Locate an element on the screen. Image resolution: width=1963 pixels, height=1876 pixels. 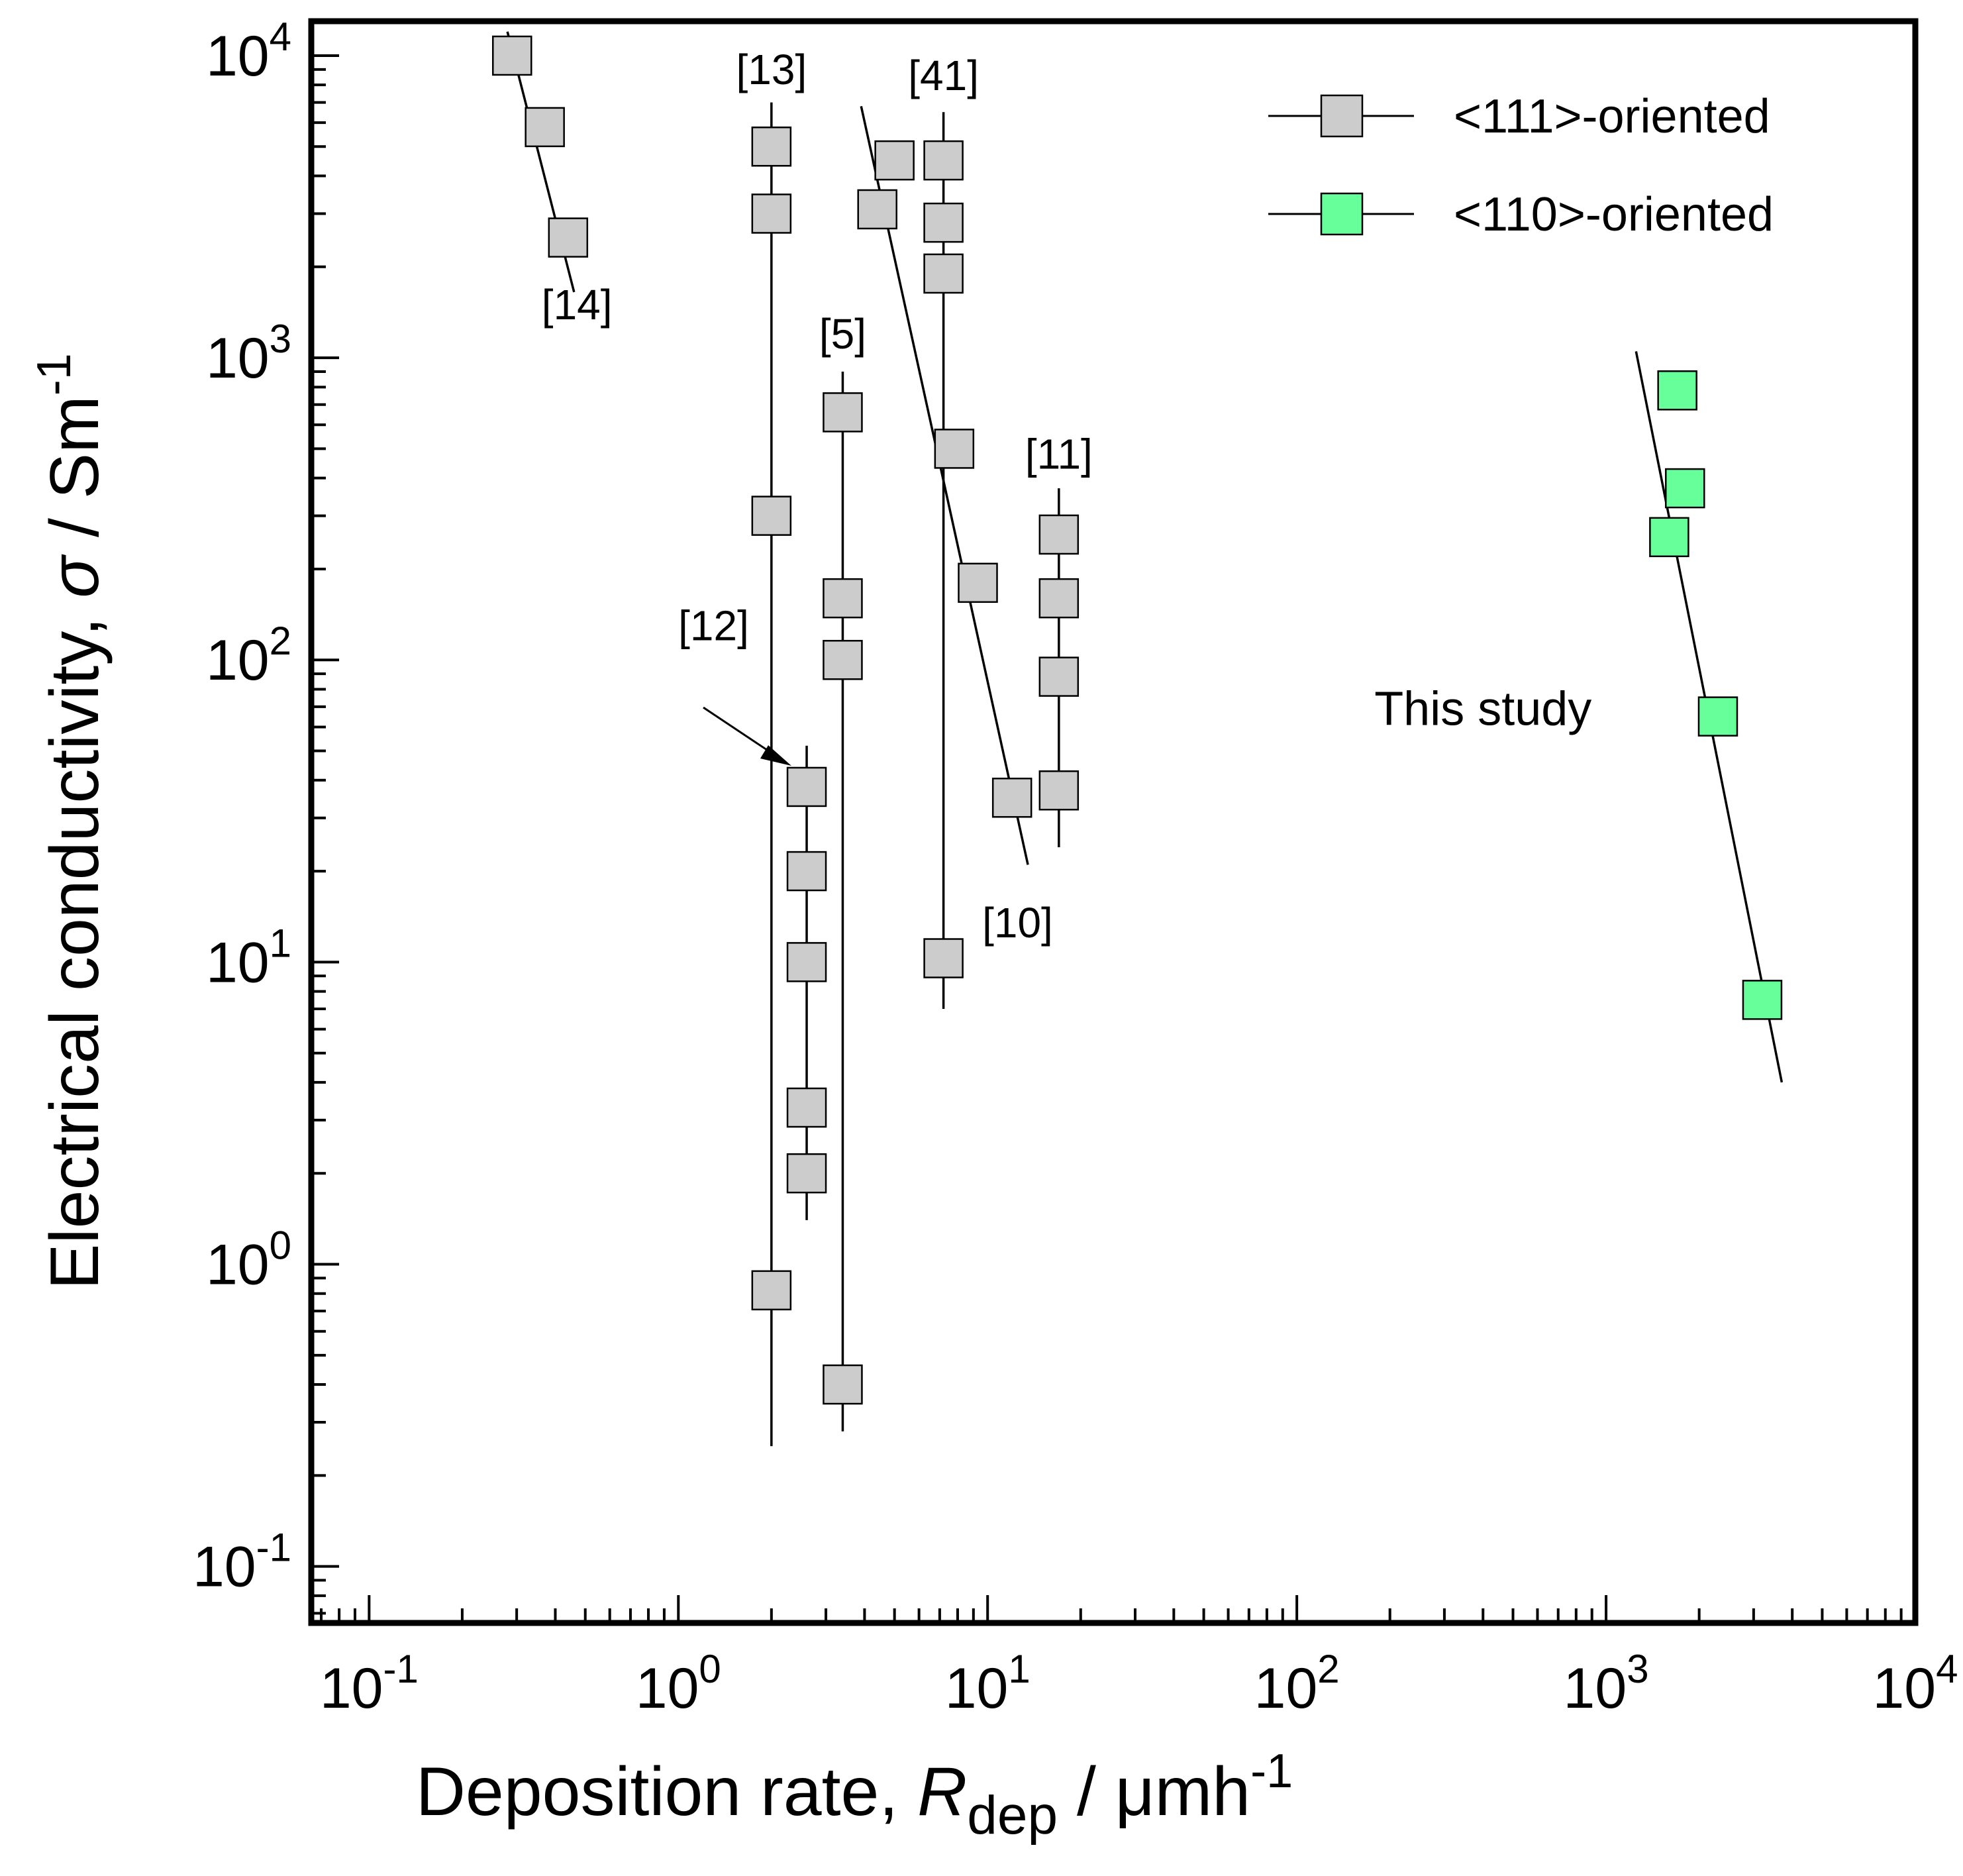
y-tick-label: 10⁰ is located at coordinates (248, 1260).